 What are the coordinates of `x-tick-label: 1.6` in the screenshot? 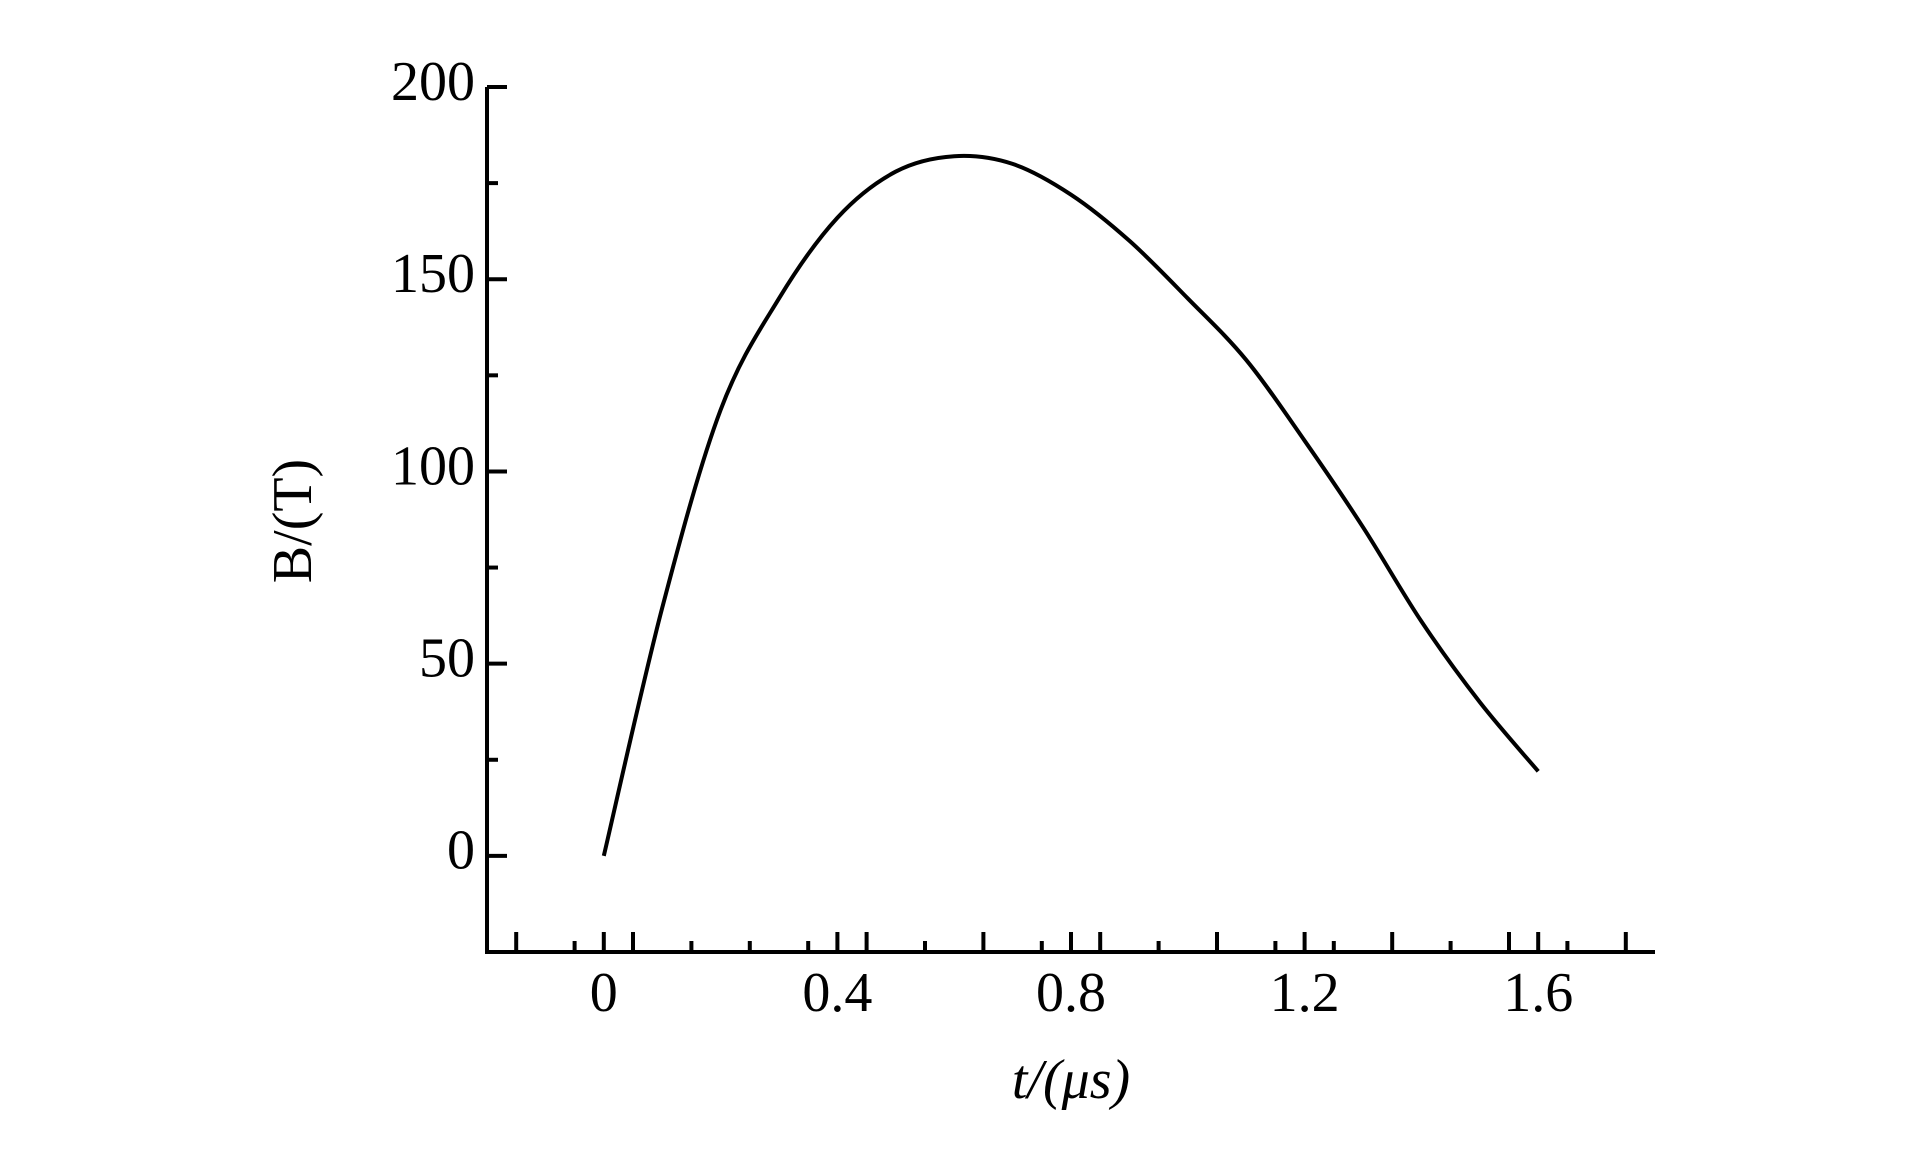 It's located at (1538, 993).